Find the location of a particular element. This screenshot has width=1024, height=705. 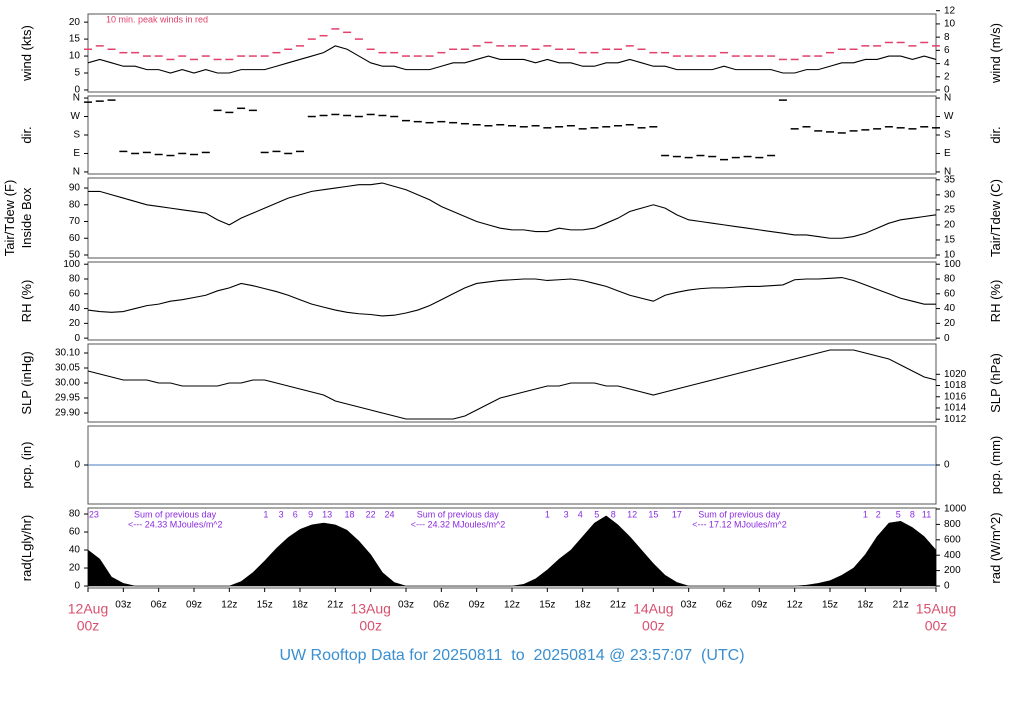

hour-mark: 24 is located at coordinates (390, 514).